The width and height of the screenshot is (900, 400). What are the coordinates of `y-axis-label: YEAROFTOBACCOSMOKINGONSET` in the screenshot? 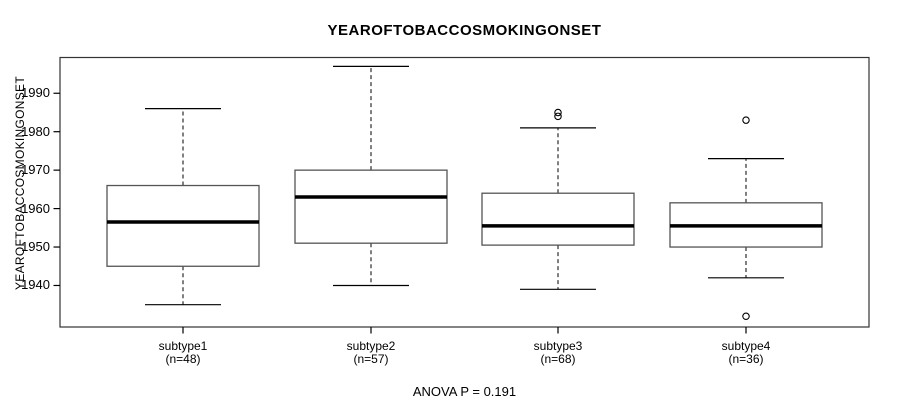 It's located at (20, 183).